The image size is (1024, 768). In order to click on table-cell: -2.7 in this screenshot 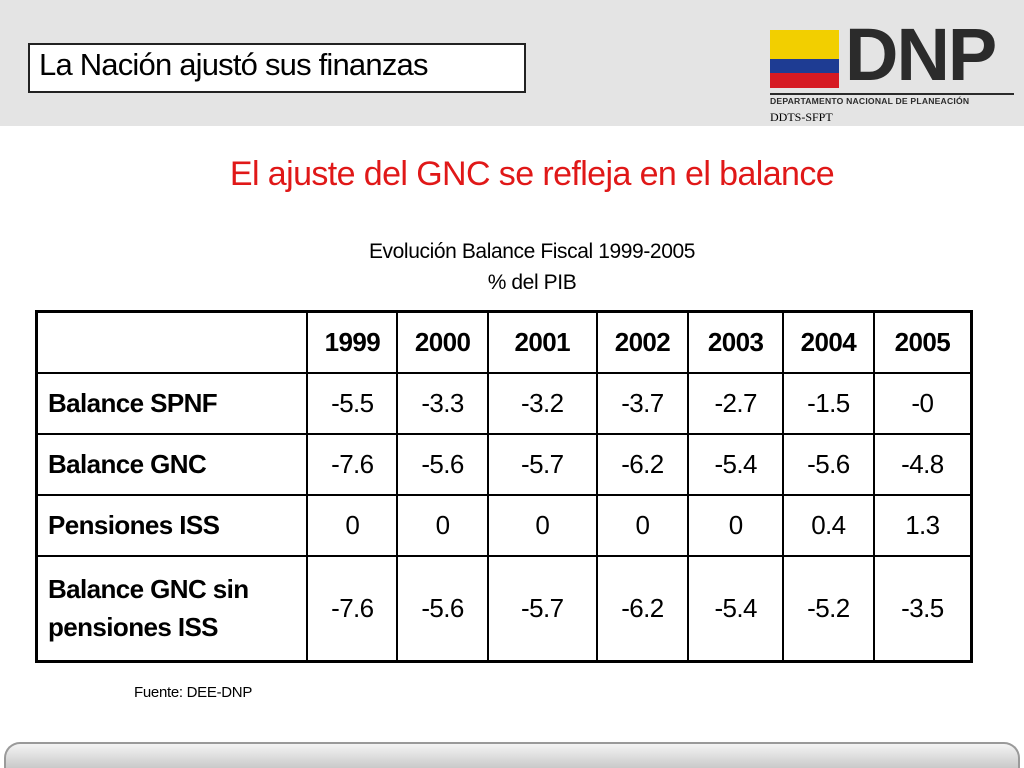, I will do `click(735, 403)`.